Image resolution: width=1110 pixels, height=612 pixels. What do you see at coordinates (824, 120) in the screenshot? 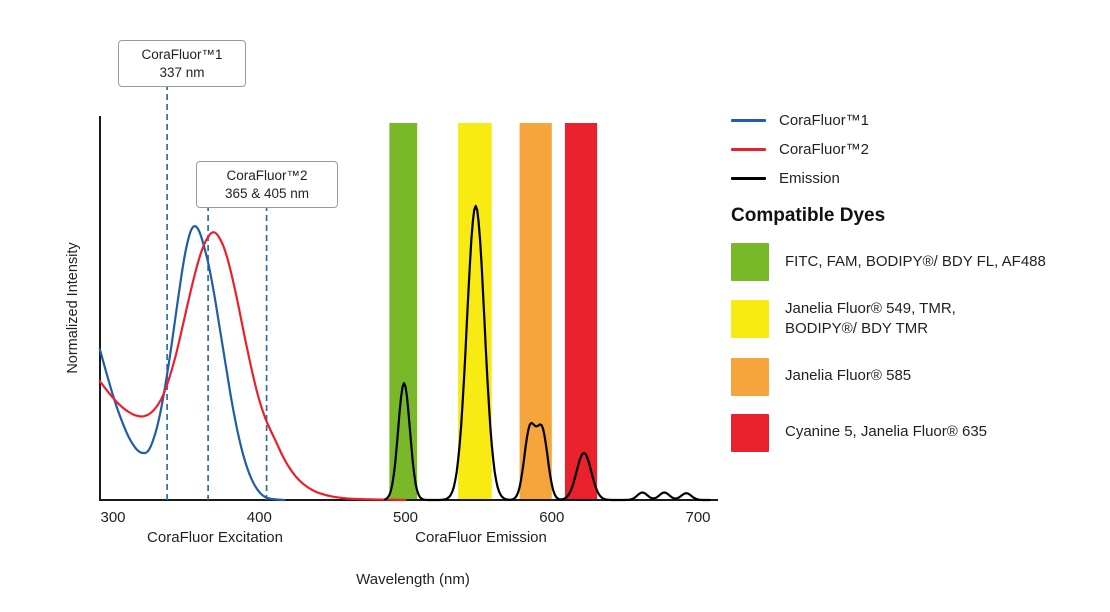
I see `legend-label-corafluor1: CoraFluor™1` at bounding box center [824, 120].